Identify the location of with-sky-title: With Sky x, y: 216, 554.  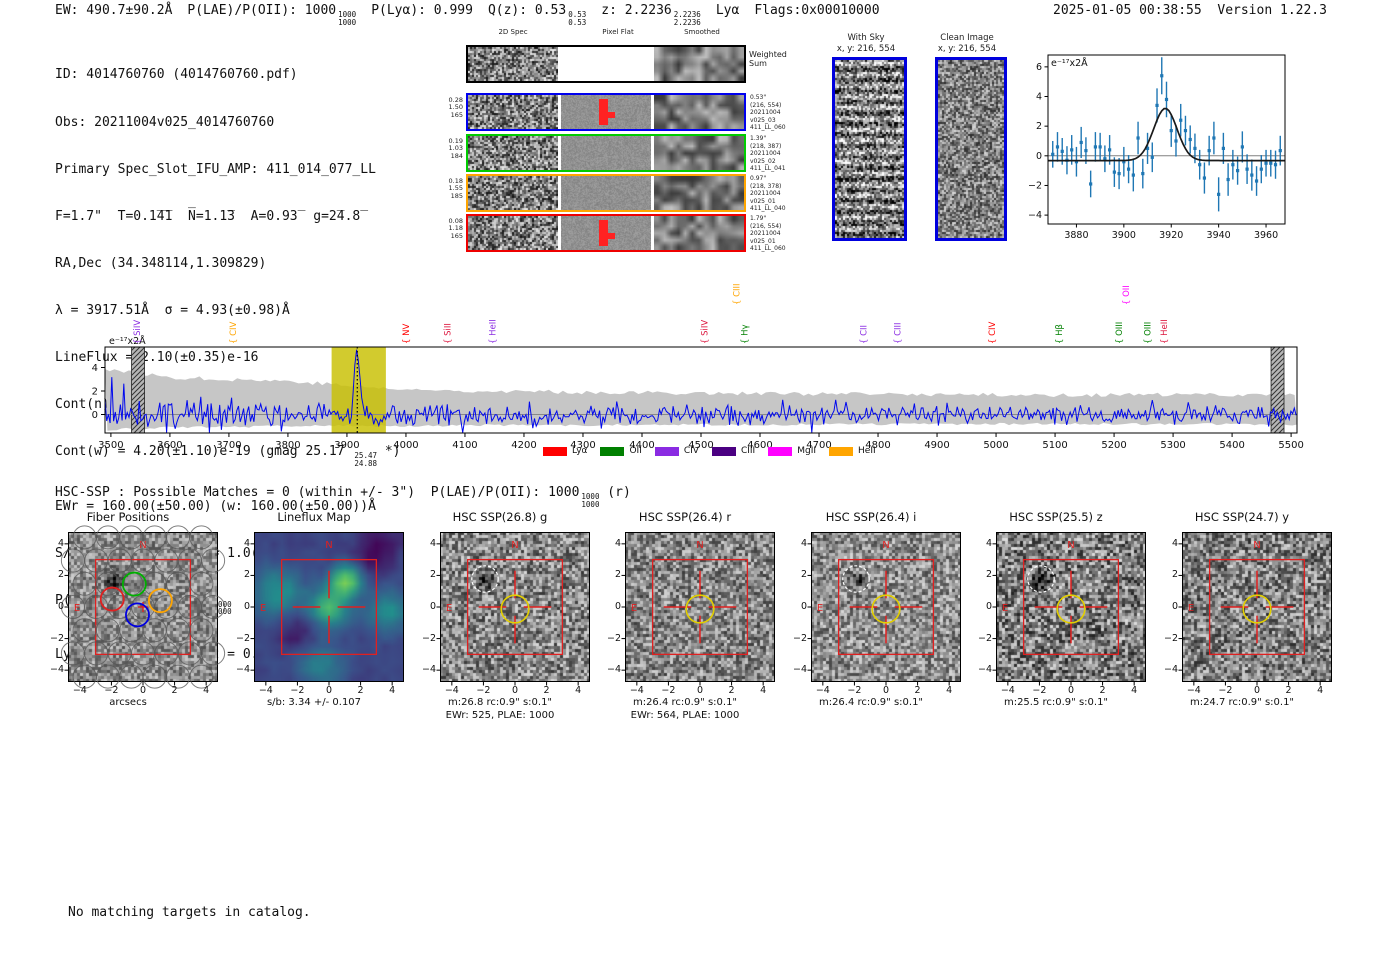
(866, 43).